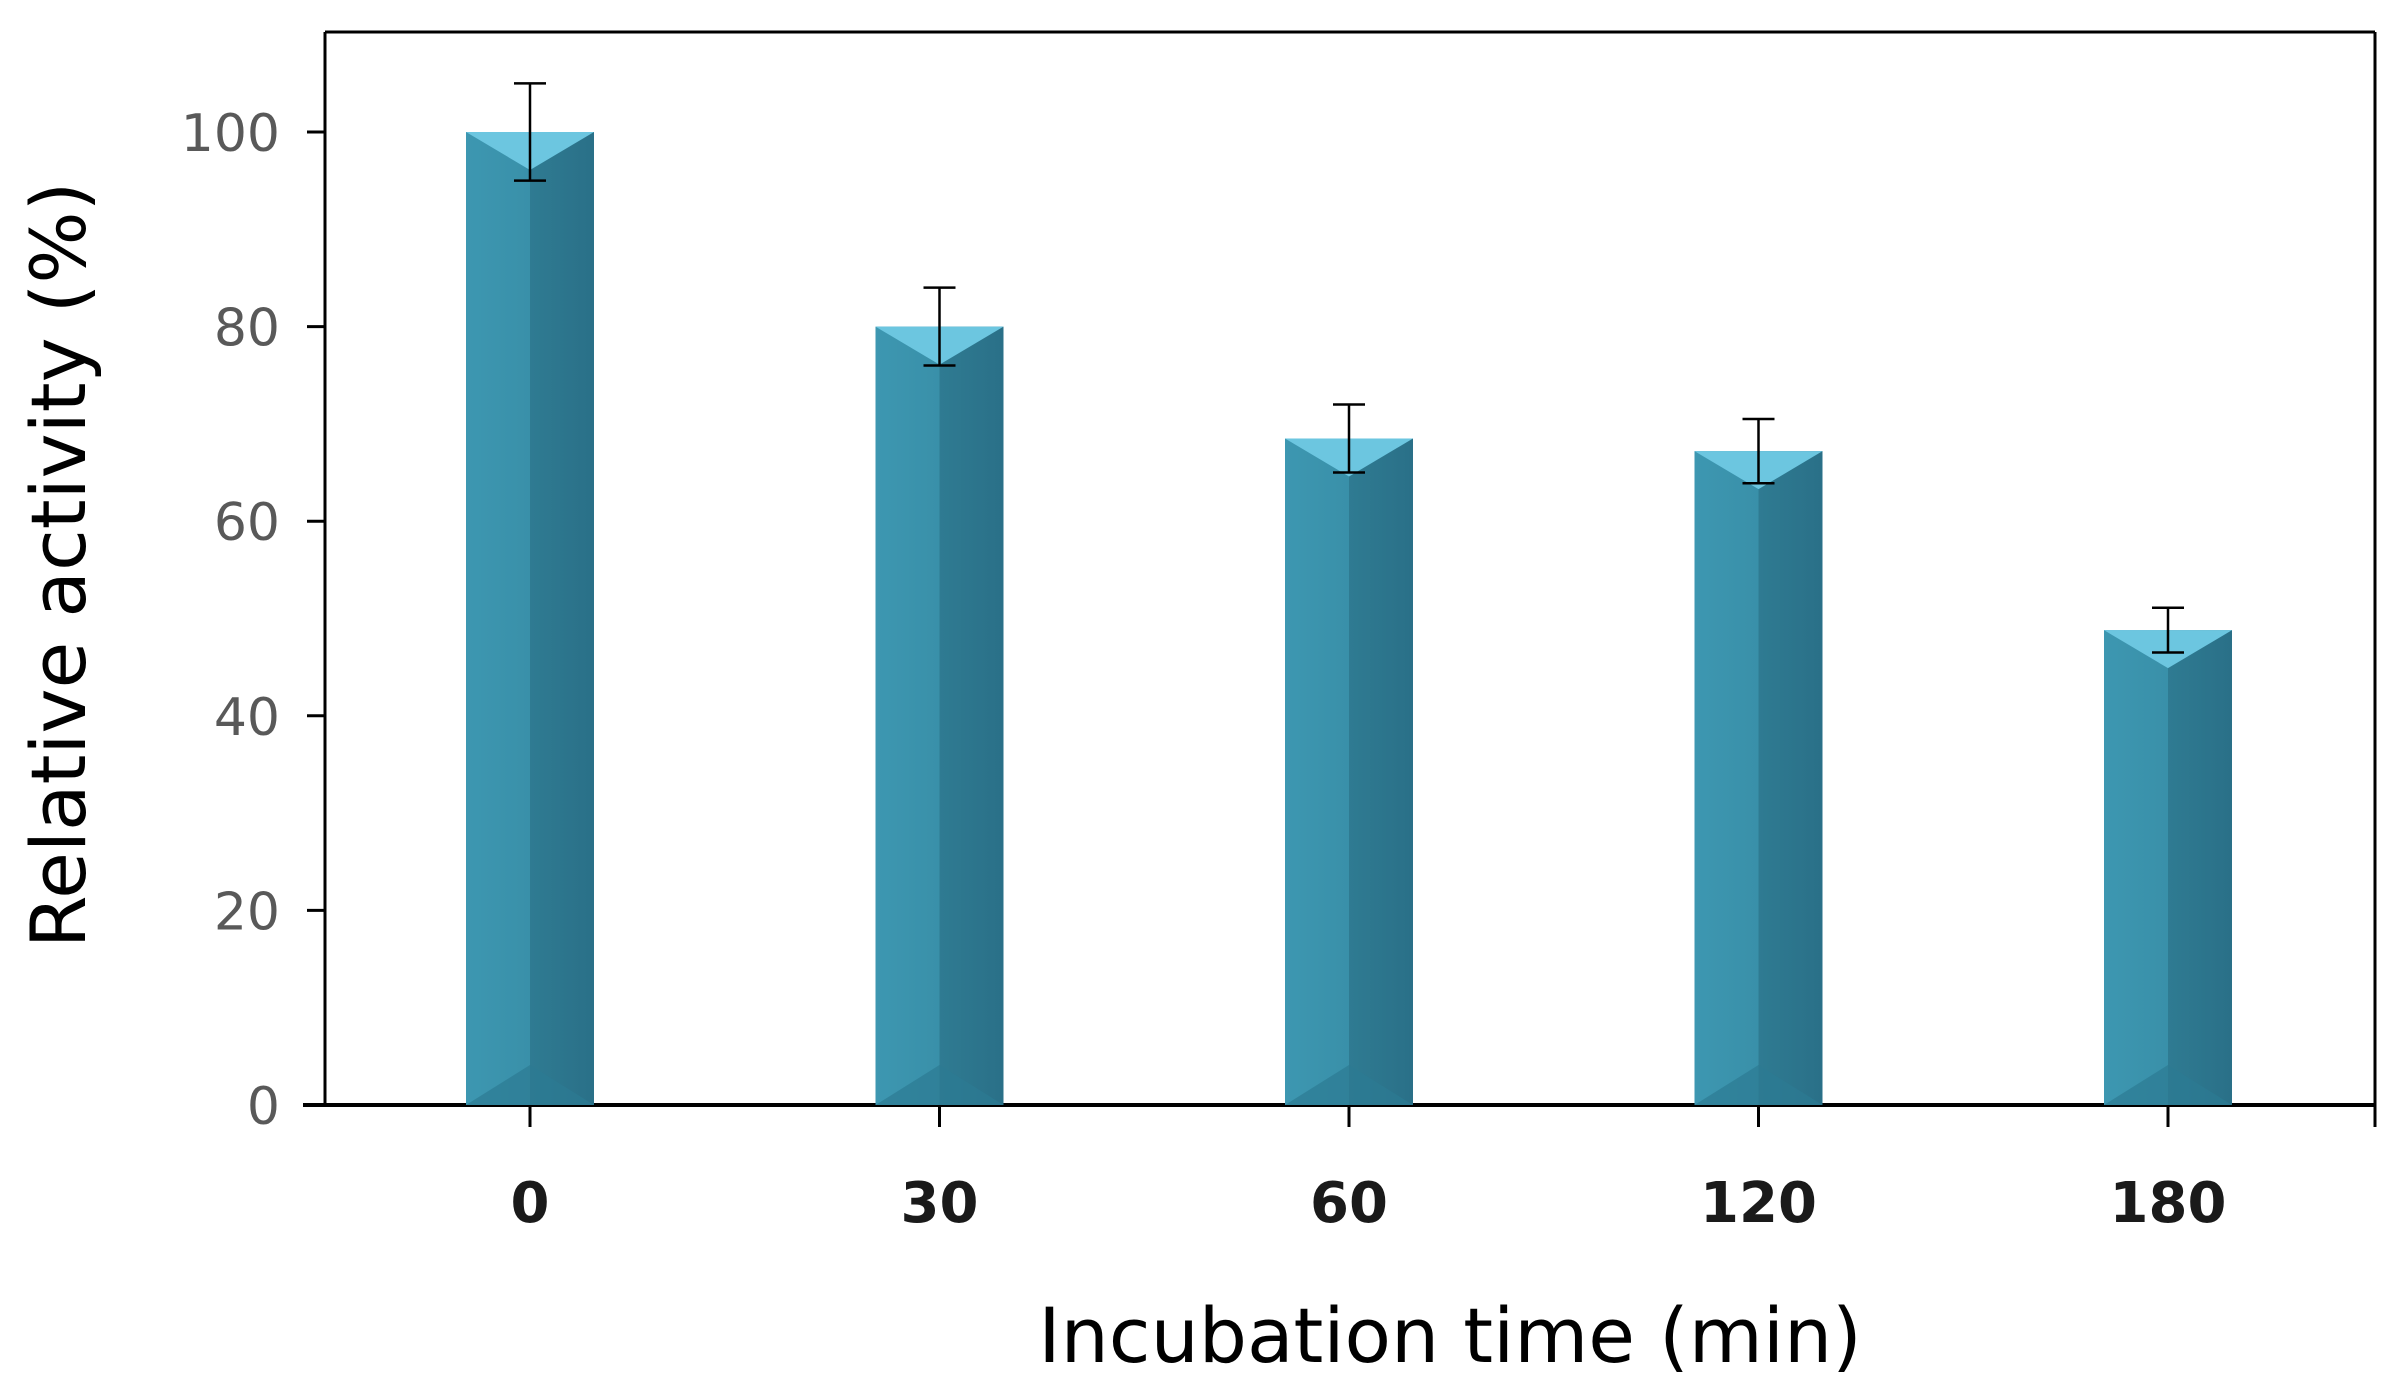 The image size is (2393, 1390). I want to click on y-tick-label: 100, so click(230, 134).